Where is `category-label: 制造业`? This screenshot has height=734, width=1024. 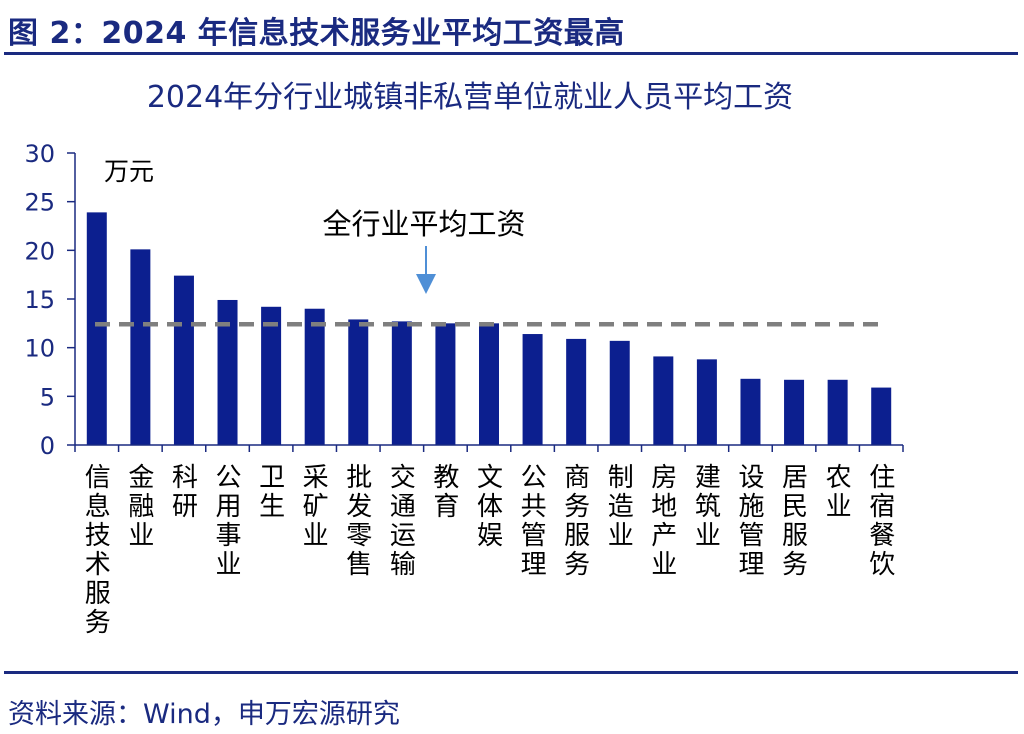
category-label: 制造业 is located at coordinates (621, 507).